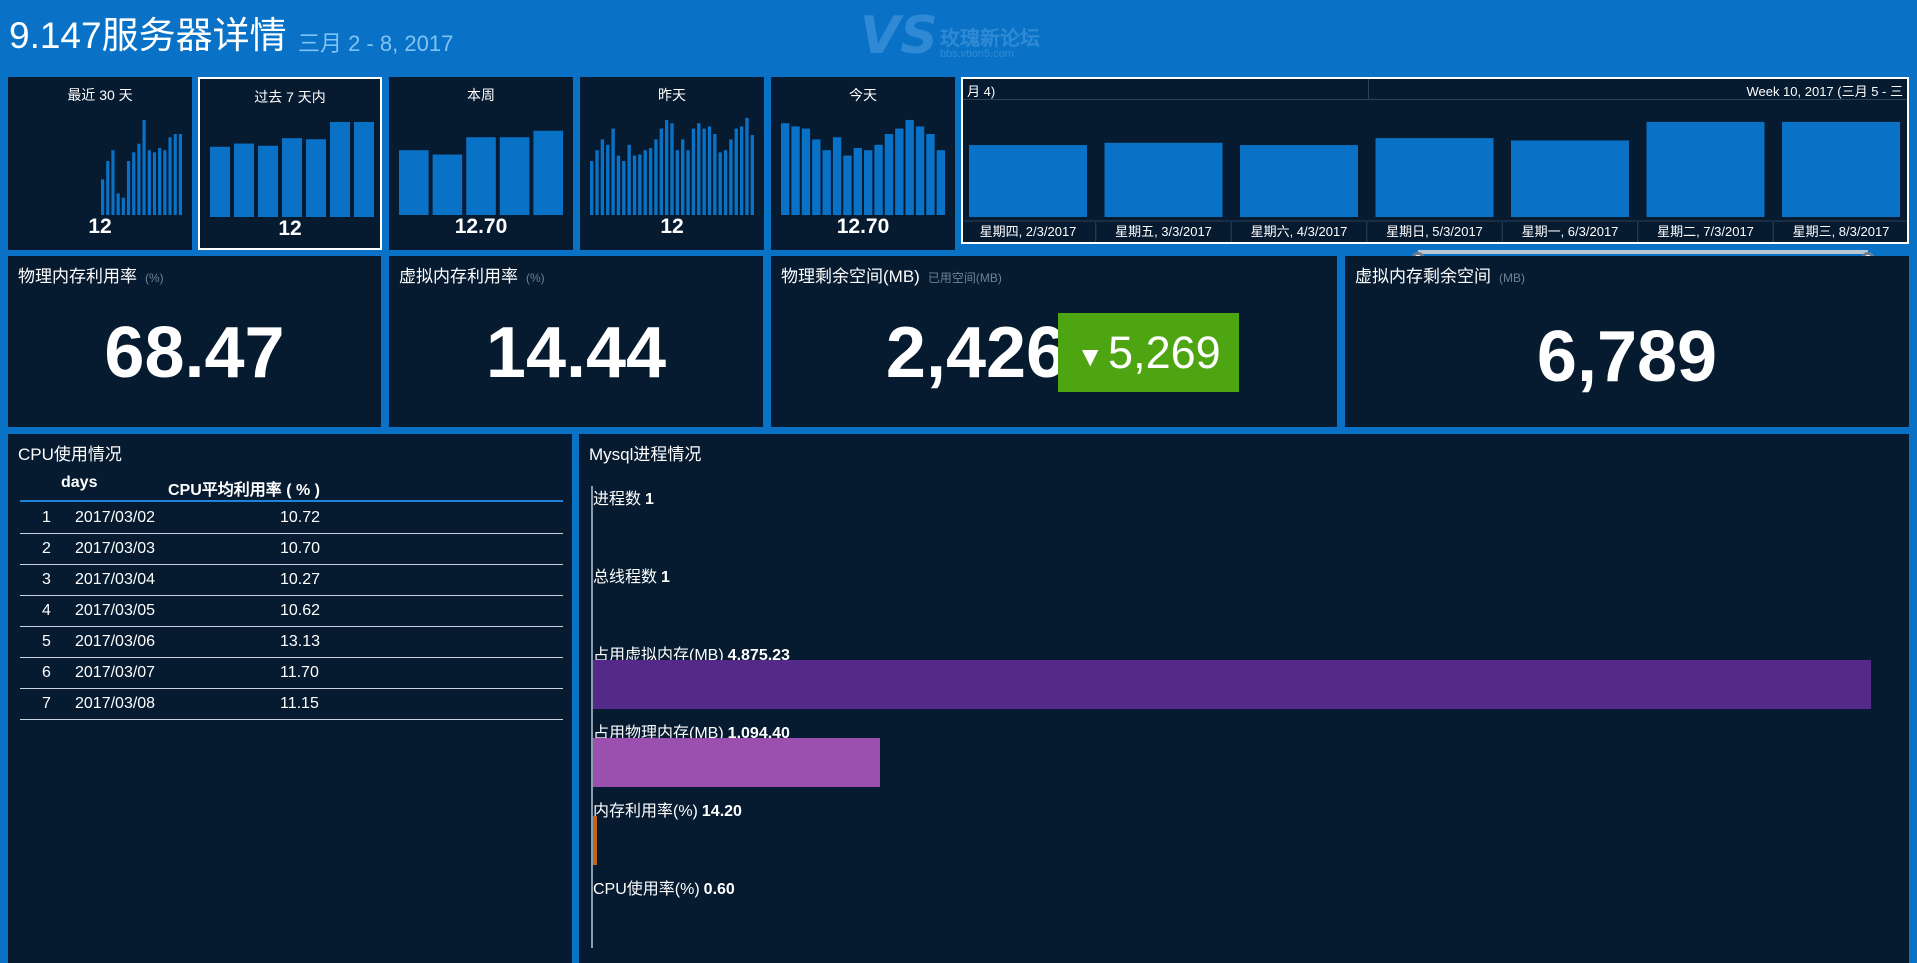  I want to click on row-index: 7, so click(46, 703).